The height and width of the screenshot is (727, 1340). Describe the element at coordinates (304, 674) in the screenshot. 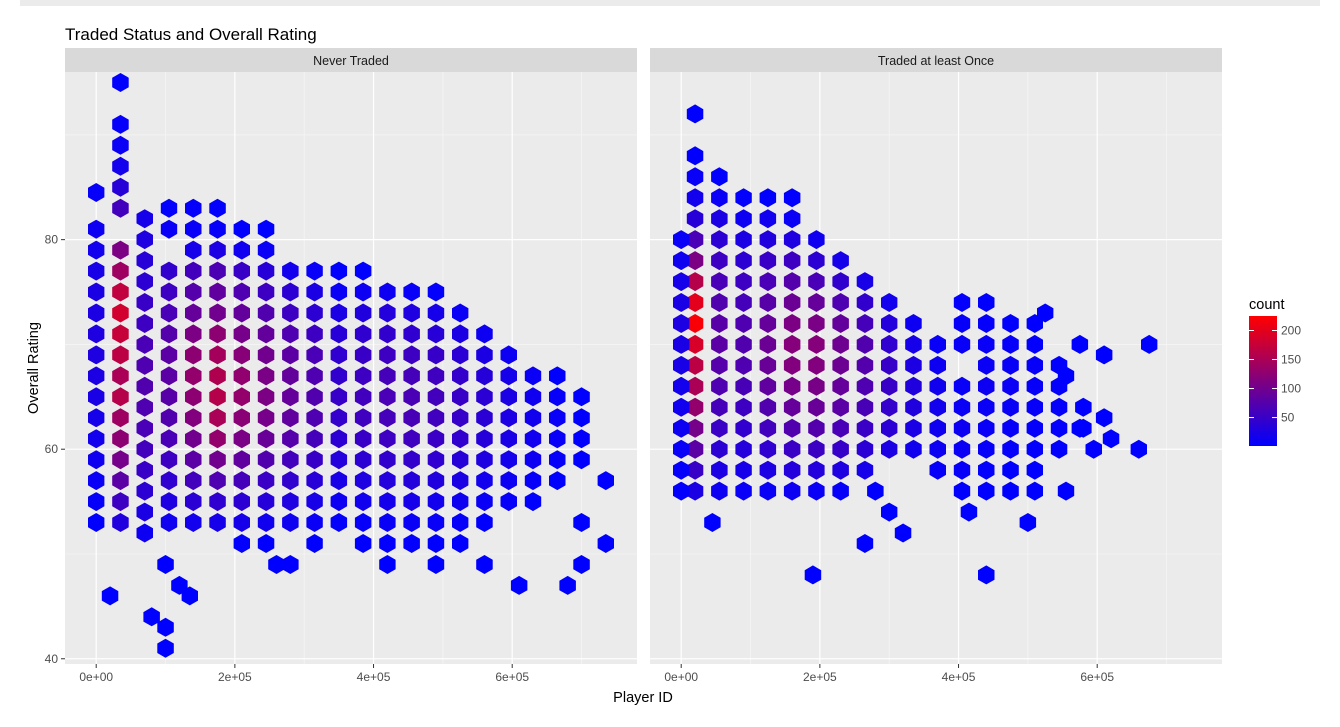

I see `x-axis-left: 0e+00 2e+05 4e+05 6e+05` at that location.